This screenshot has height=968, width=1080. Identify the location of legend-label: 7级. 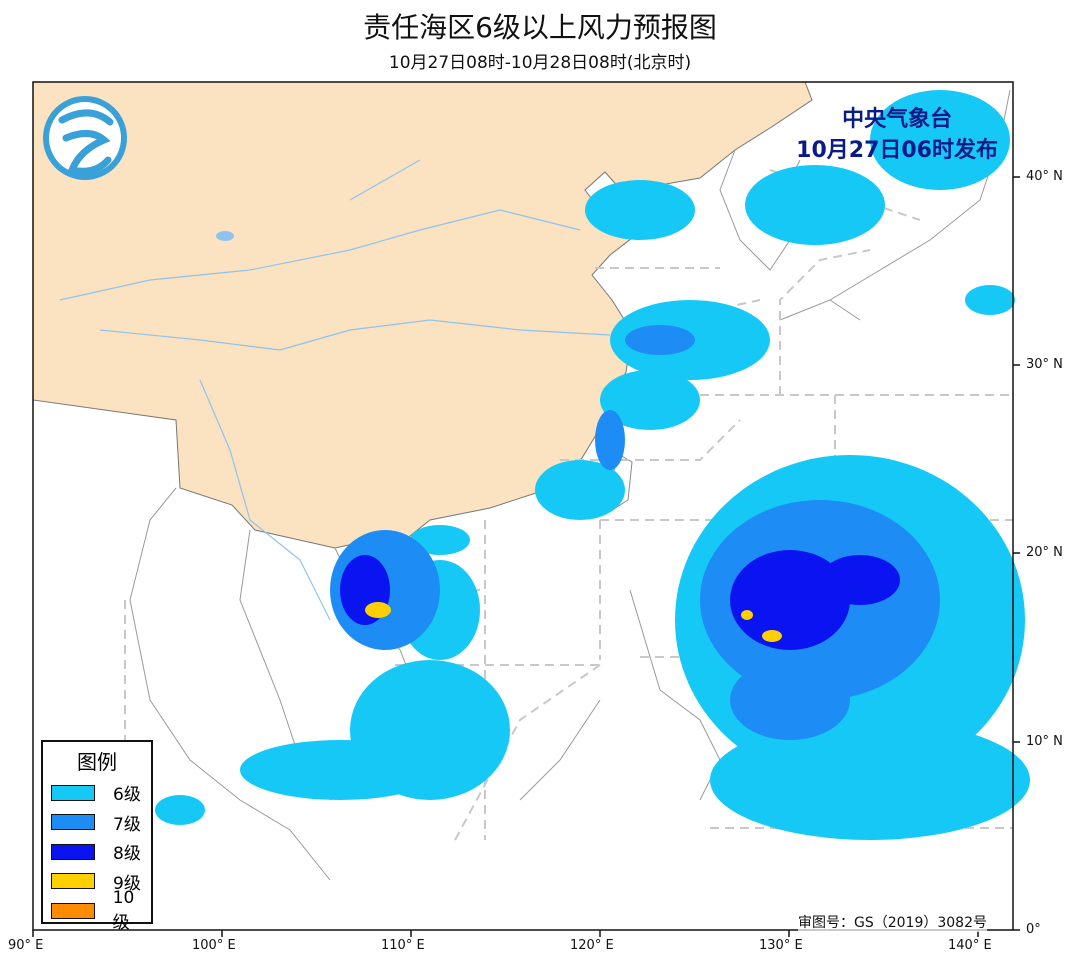
(127, 824).